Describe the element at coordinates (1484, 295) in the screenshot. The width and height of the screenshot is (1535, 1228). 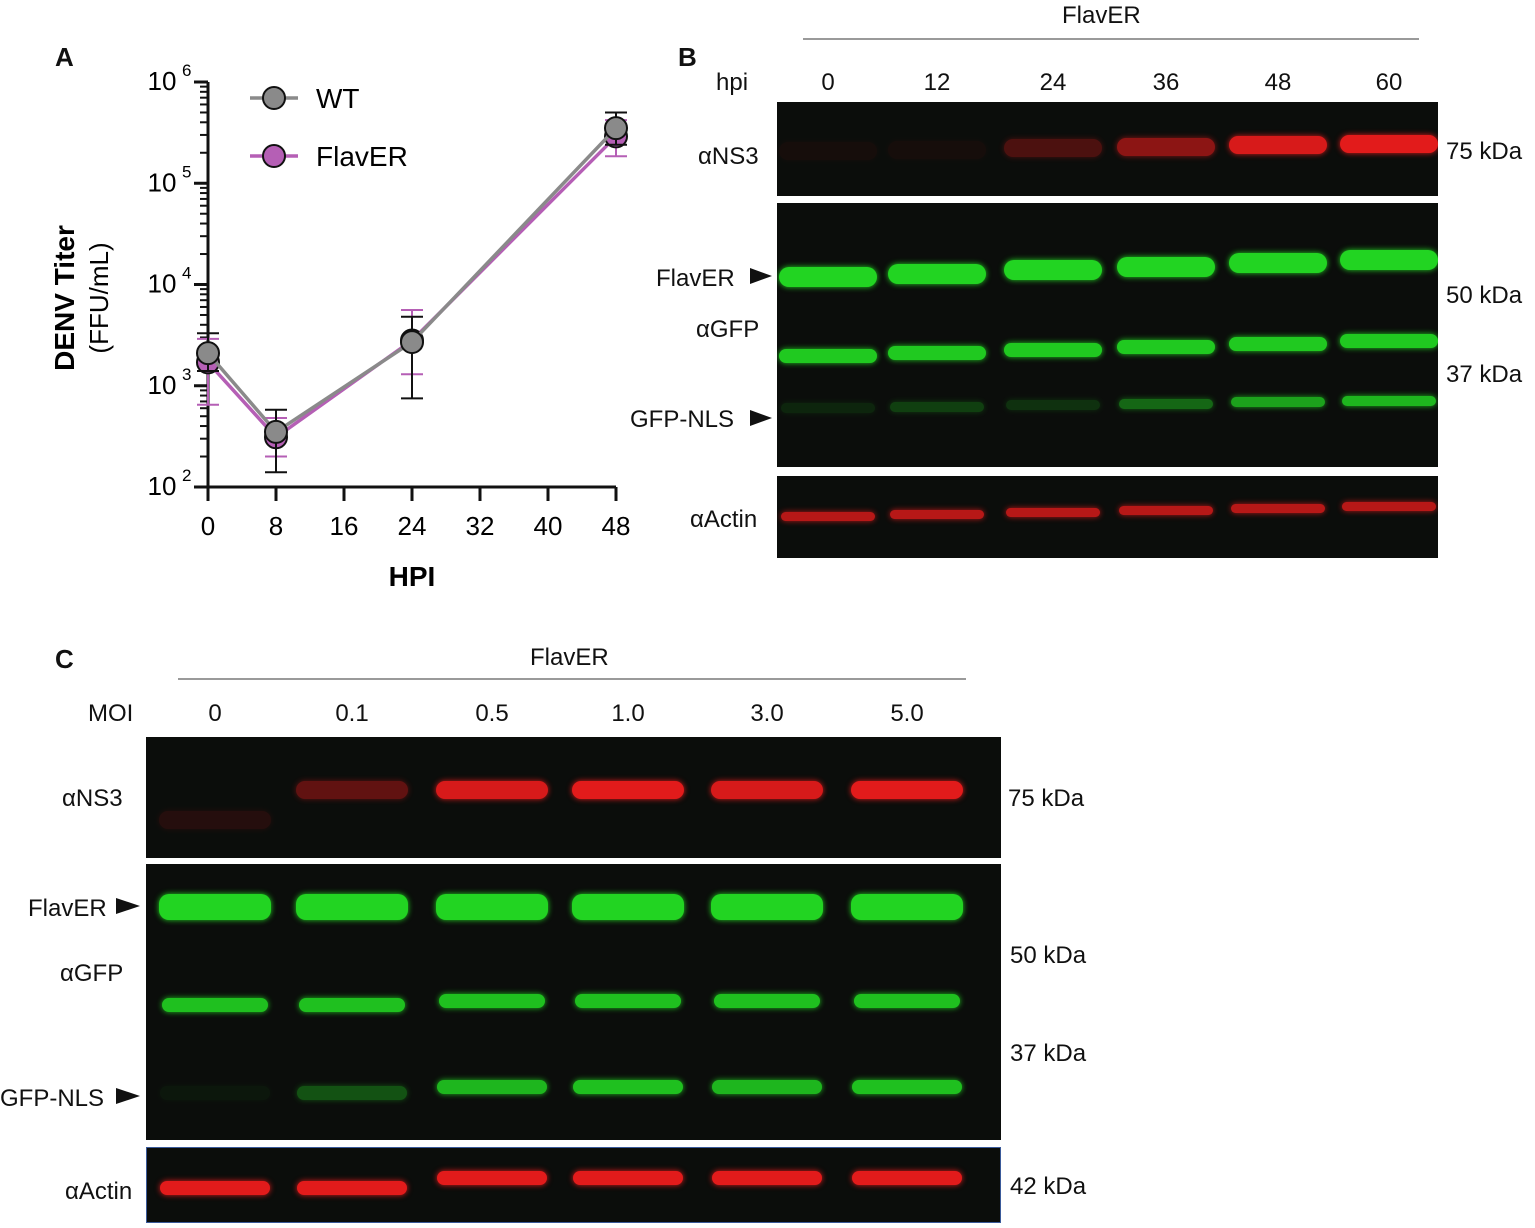
I see `panel-b-marker-50: 50 kDa` at that location.